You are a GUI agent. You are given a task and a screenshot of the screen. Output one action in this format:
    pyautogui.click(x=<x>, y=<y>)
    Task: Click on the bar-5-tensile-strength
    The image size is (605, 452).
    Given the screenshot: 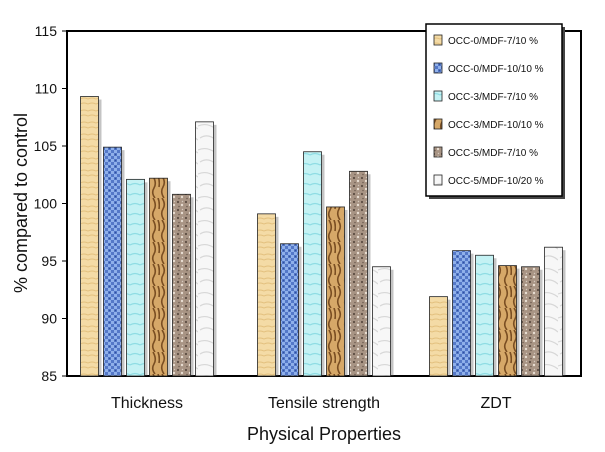 What is the action you would take?
    pyautogui.click(x=358, y=273)
    